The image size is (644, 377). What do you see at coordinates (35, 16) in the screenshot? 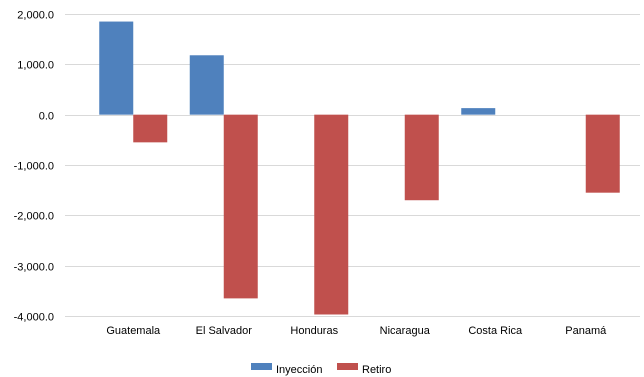
I see `y-tick-label: 2,000.0` at bounding box center [35, 16].